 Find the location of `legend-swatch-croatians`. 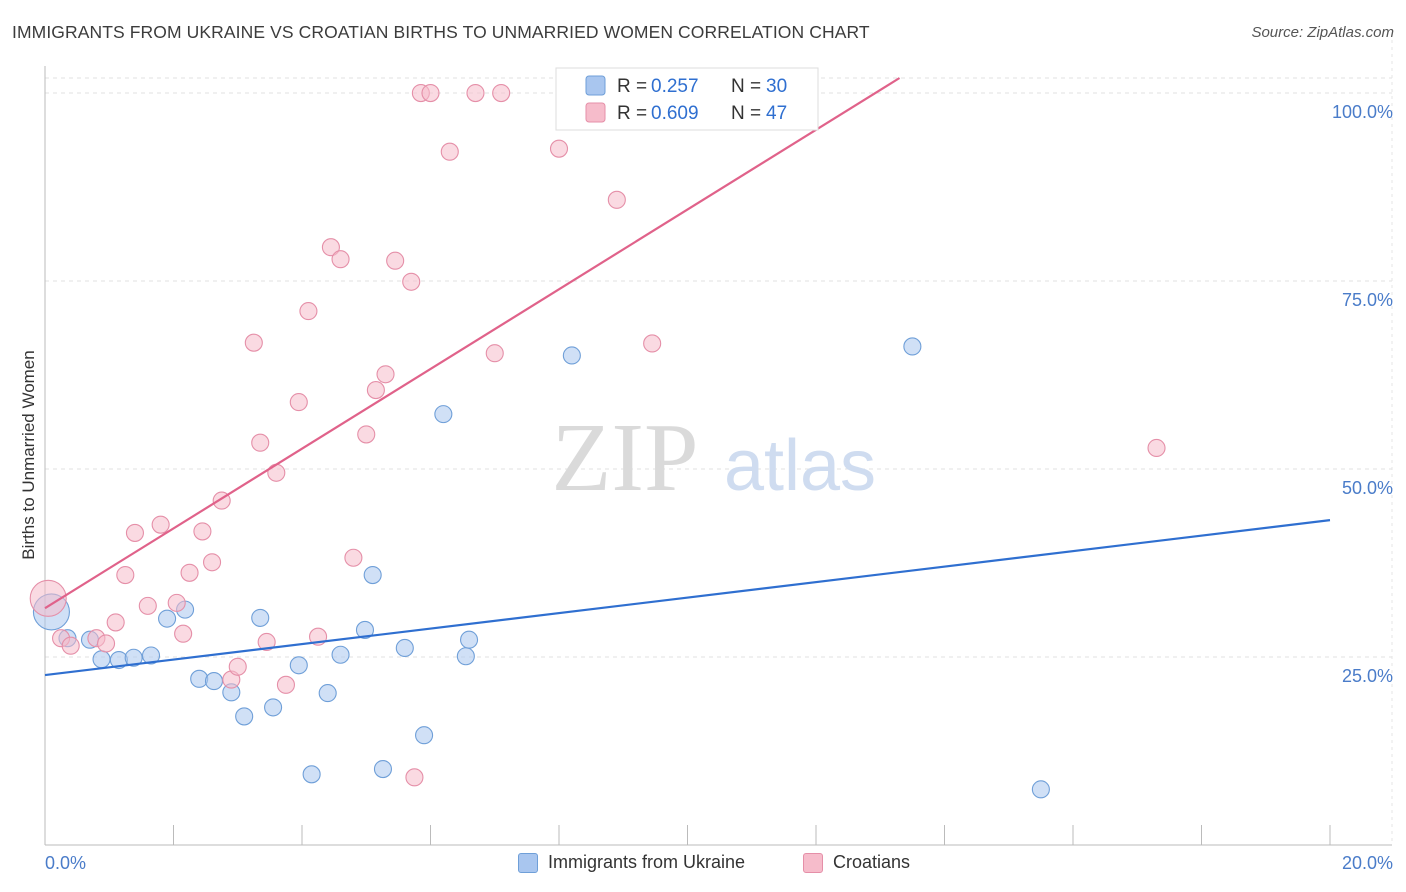

legend-swatch-croatians is located at coordinates (813, 862).